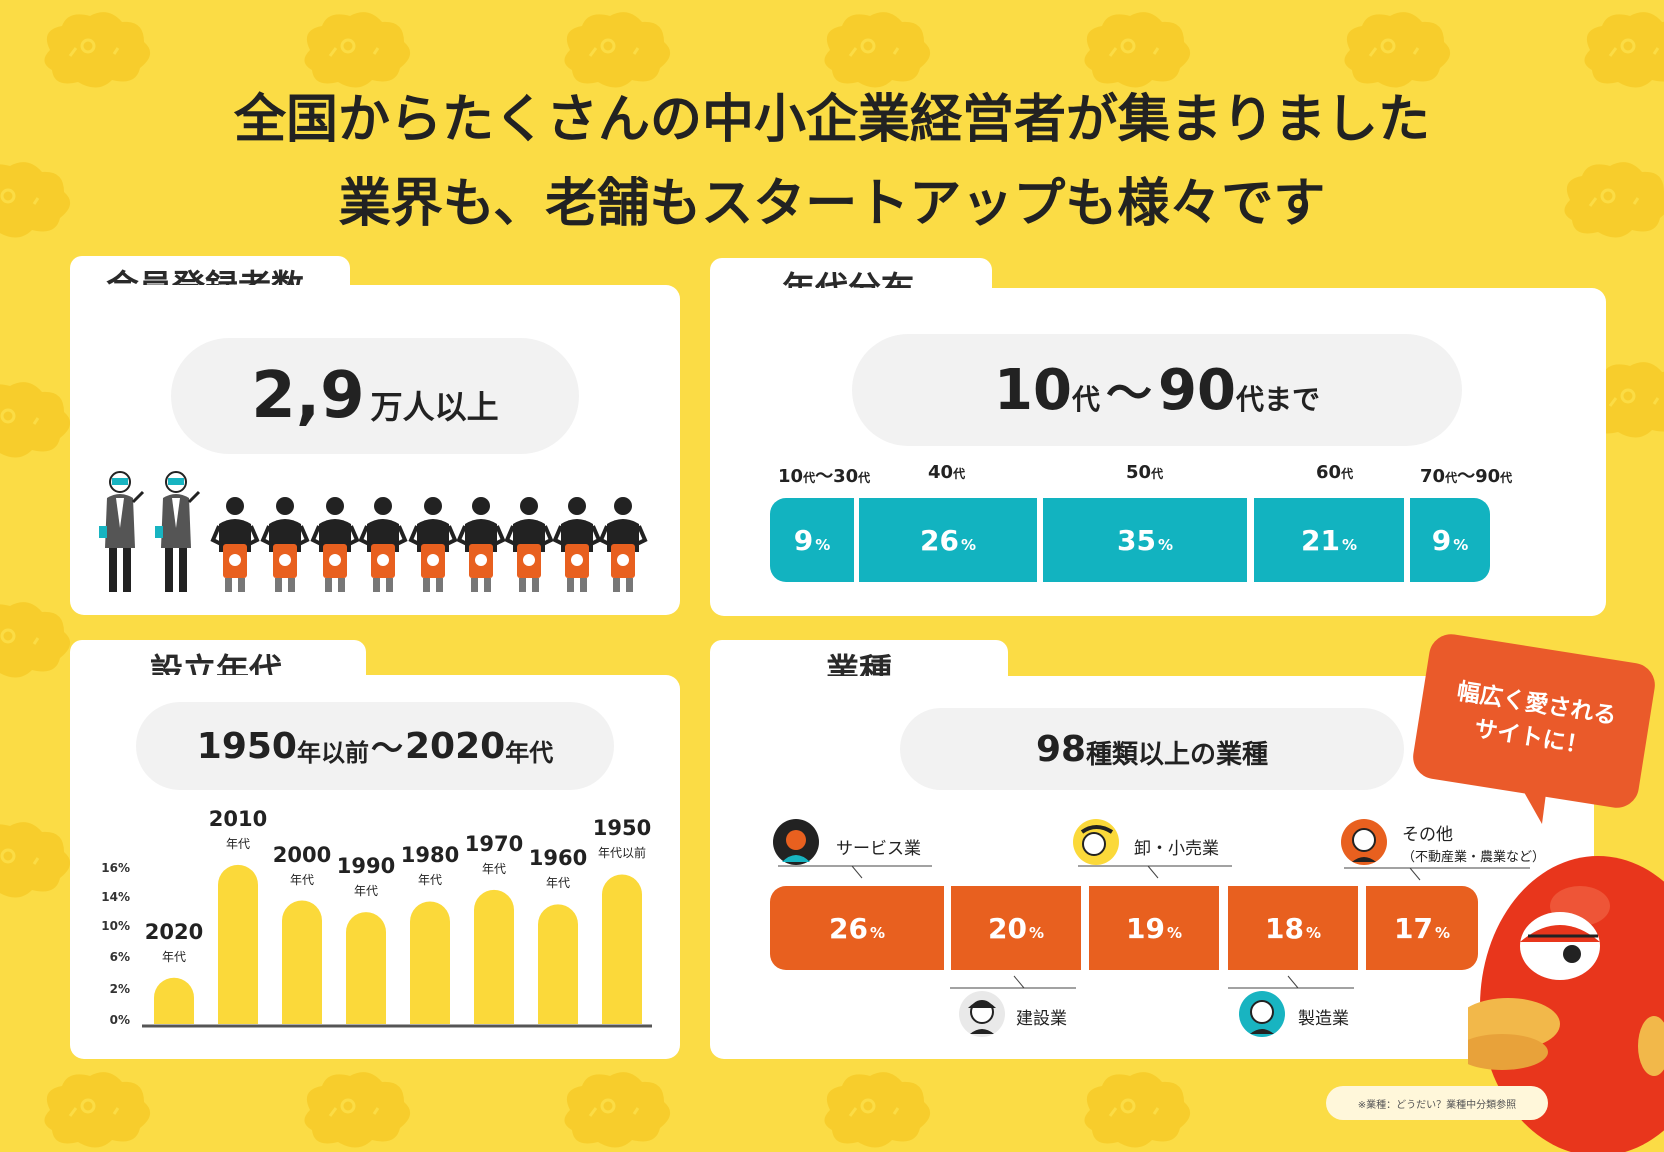  I want to click on industry-segment-manufacturing: 18%, so click(1293, 928).